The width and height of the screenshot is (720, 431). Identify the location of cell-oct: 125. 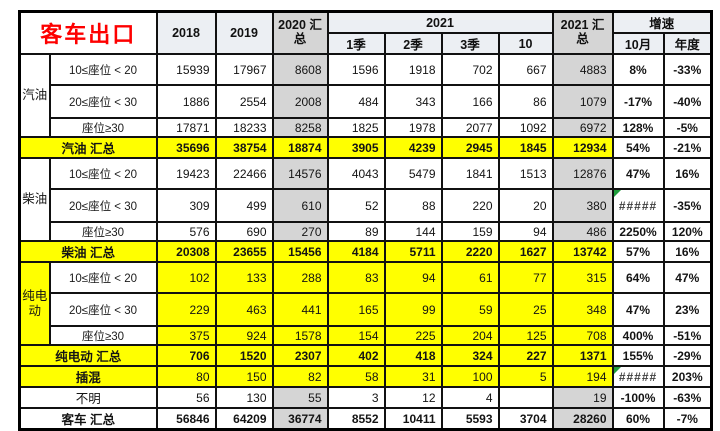
(525, 335).